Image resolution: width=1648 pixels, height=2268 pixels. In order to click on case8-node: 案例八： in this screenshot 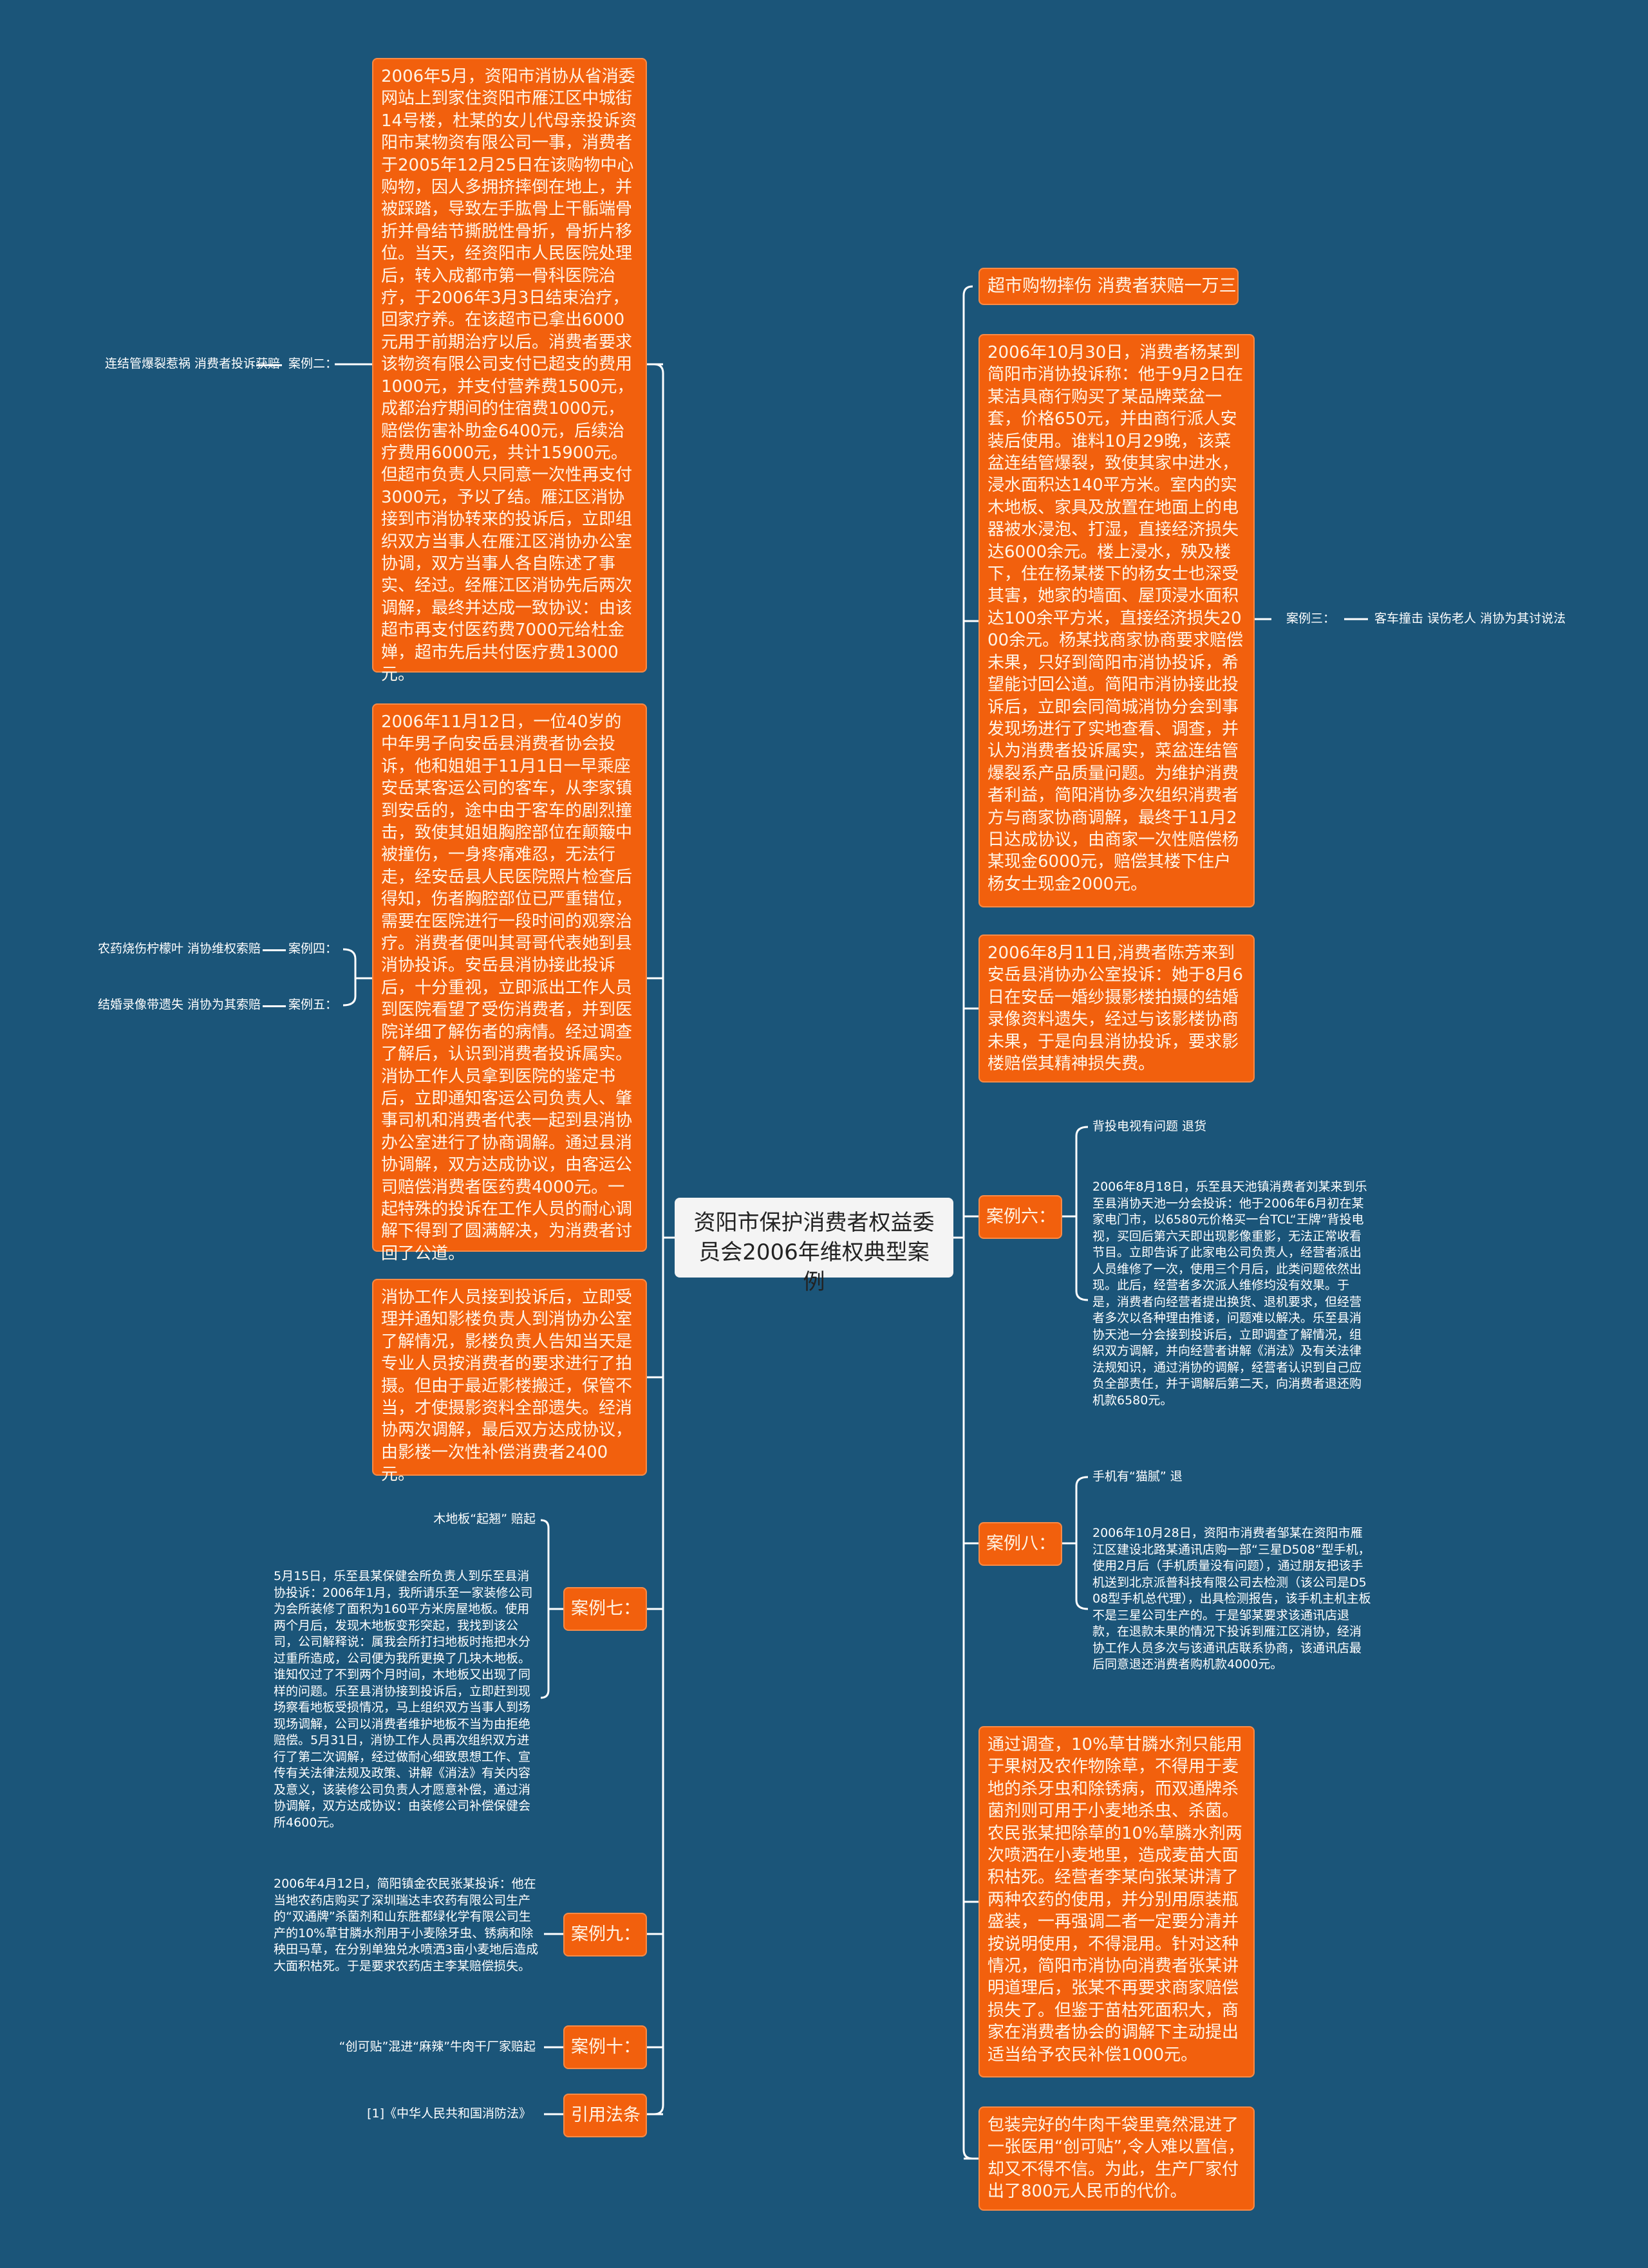, I will do `click(1020, 1544)`.